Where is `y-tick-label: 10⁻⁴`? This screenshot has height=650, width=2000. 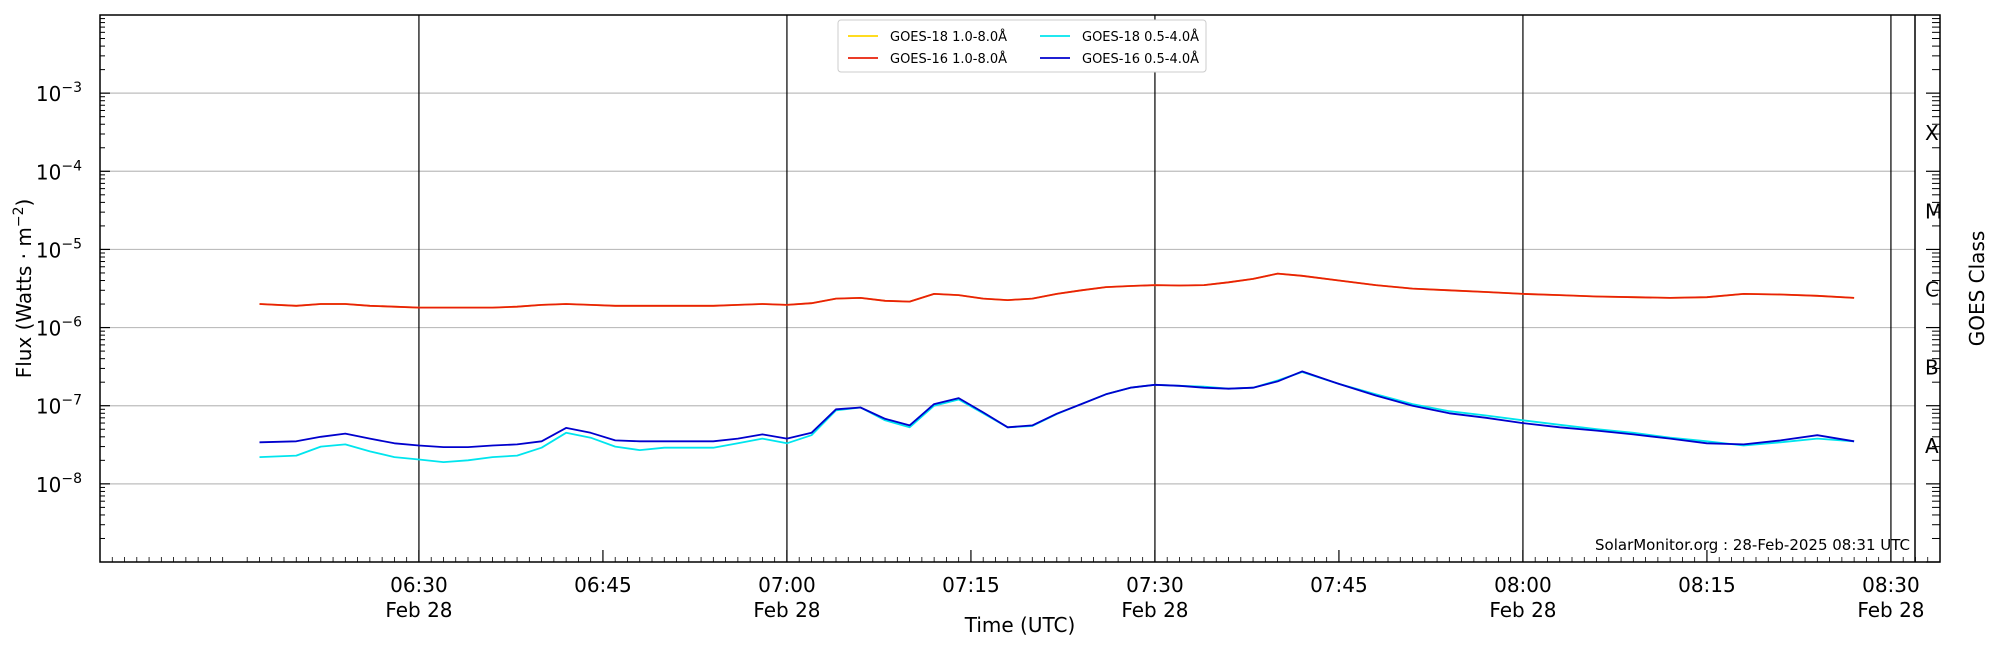
y-tick-label: 10⁻⁴ is located at coordinates (59, 171).